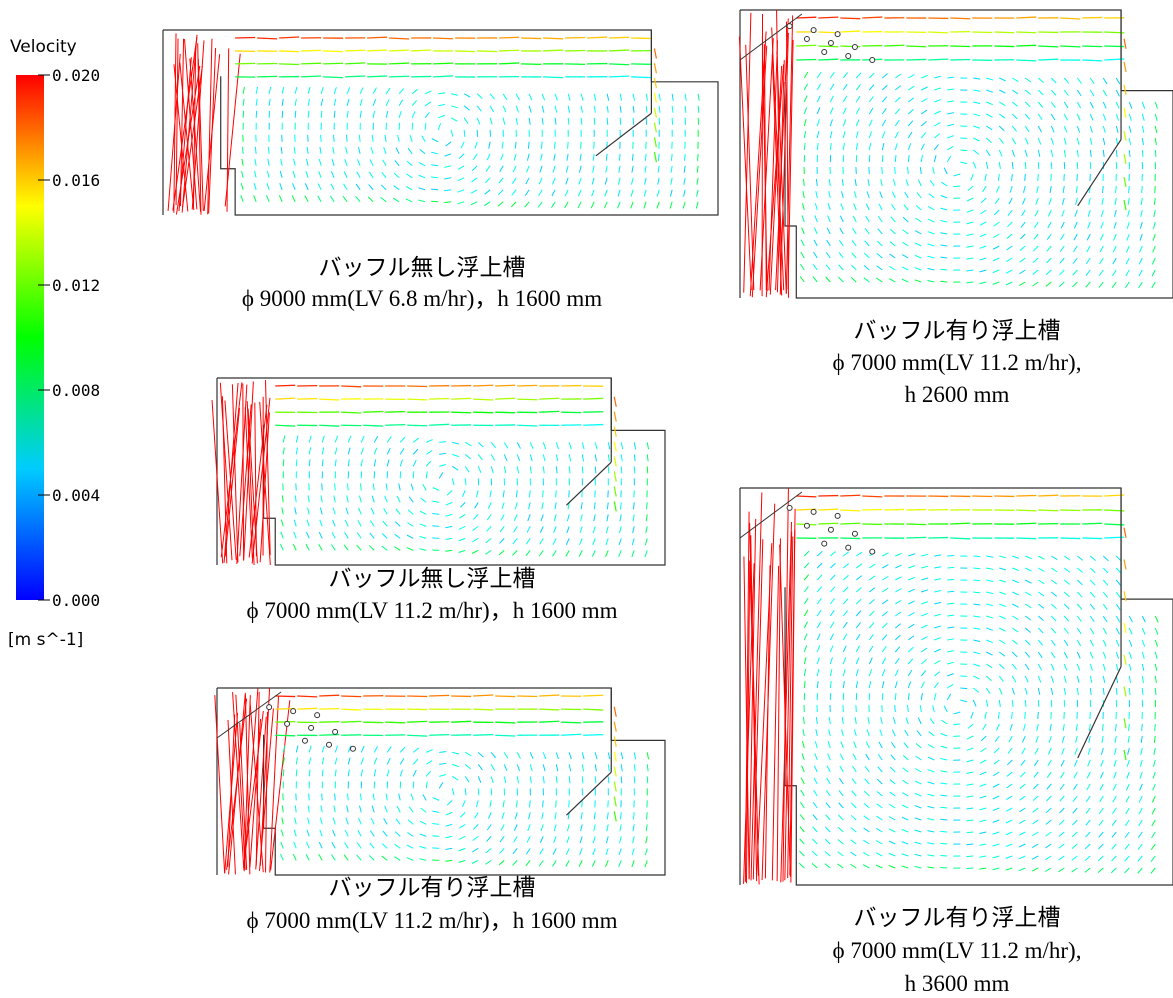 This screenshot has height=998, width=1173. Describe the element at coordinates (76, 180) in the screenshot. I see `colorbar-tick-label: 0.016` at that location.